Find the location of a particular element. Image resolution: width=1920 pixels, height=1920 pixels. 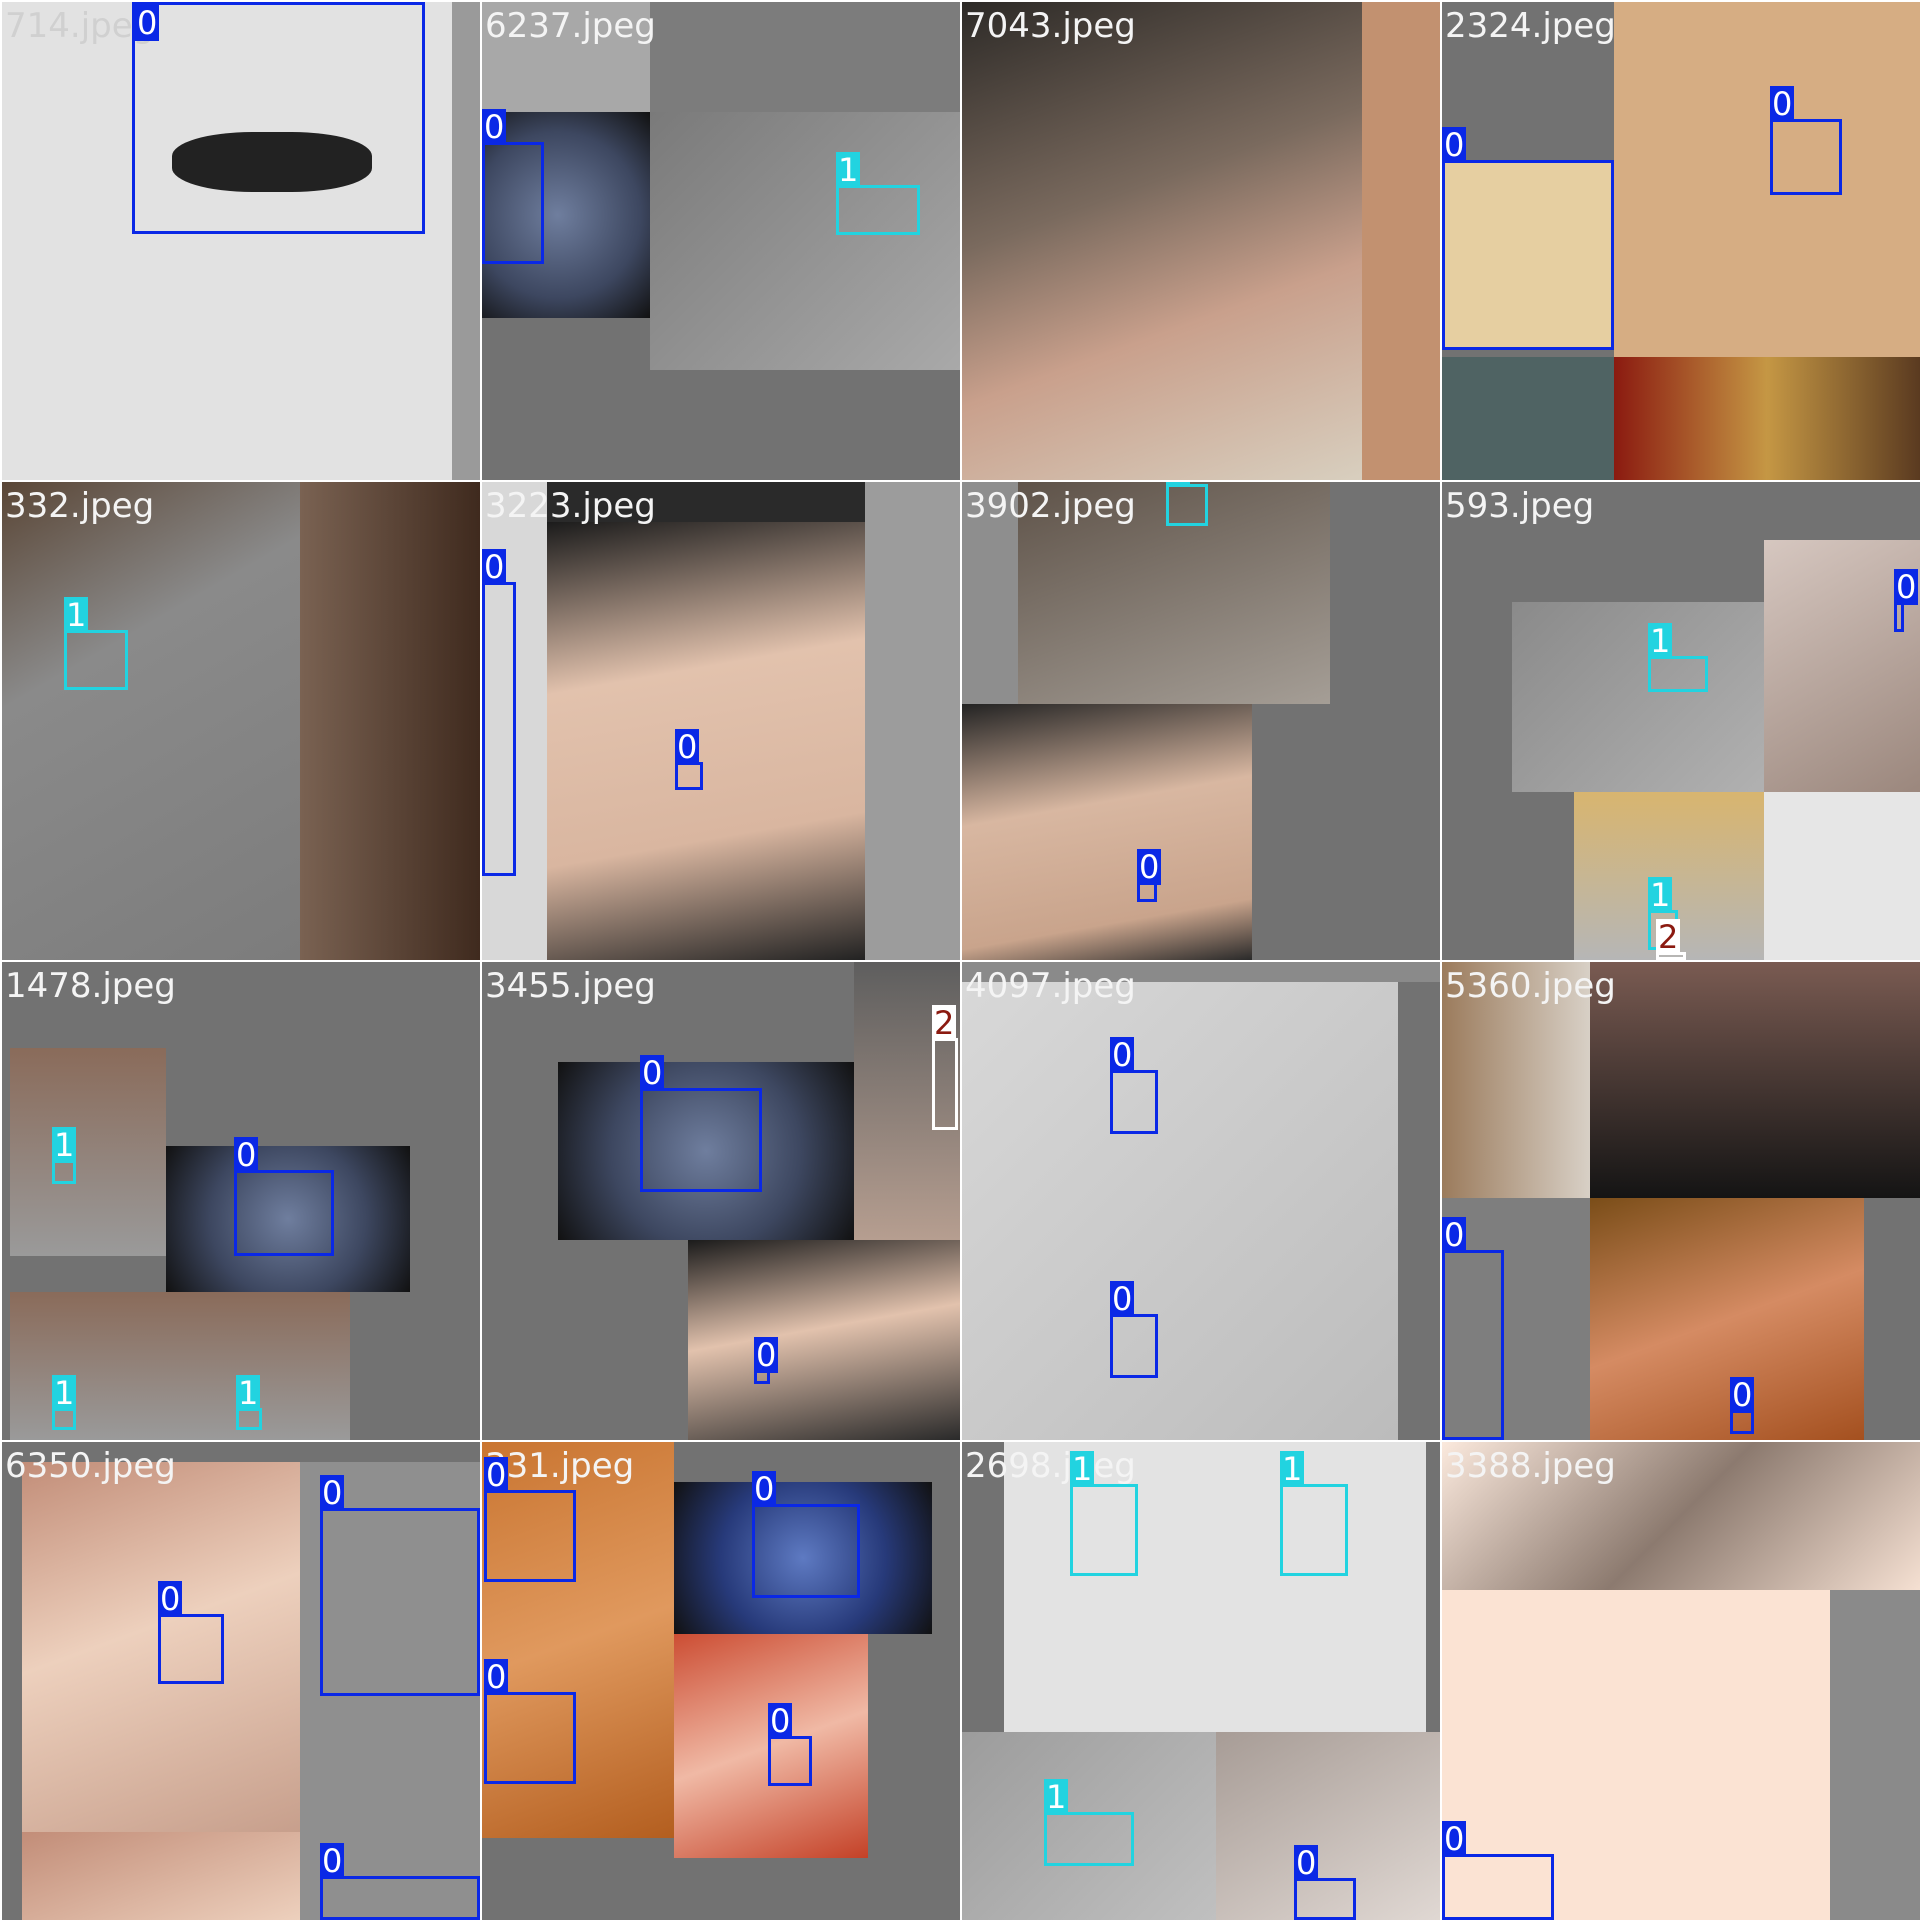

fingers-photo is located at coordinates (161, 1647).